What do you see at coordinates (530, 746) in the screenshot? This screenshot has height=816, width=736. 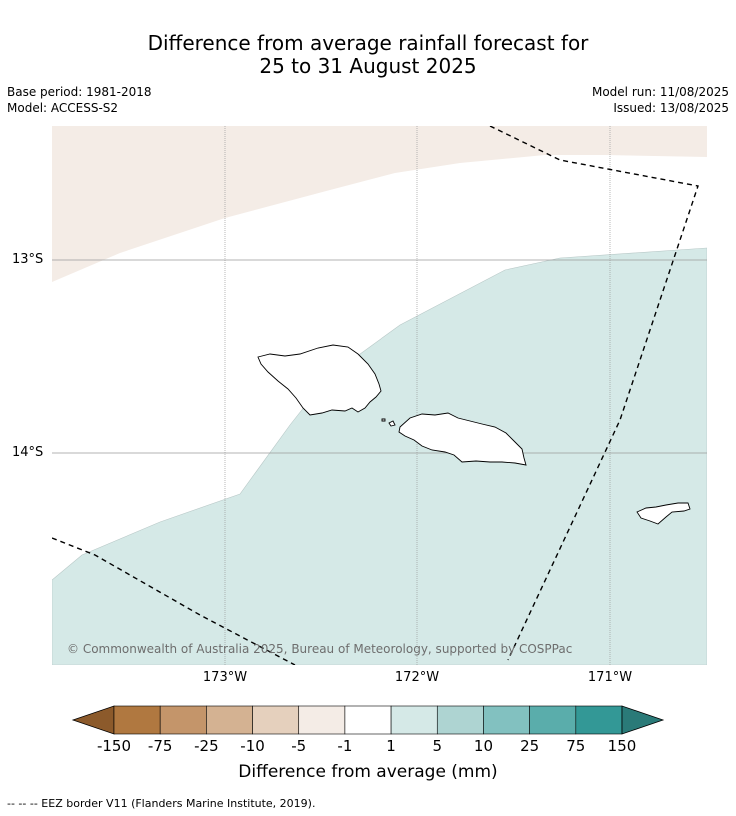 I see `colorbar-tick-label: 25` at bounding box center [530, 746].